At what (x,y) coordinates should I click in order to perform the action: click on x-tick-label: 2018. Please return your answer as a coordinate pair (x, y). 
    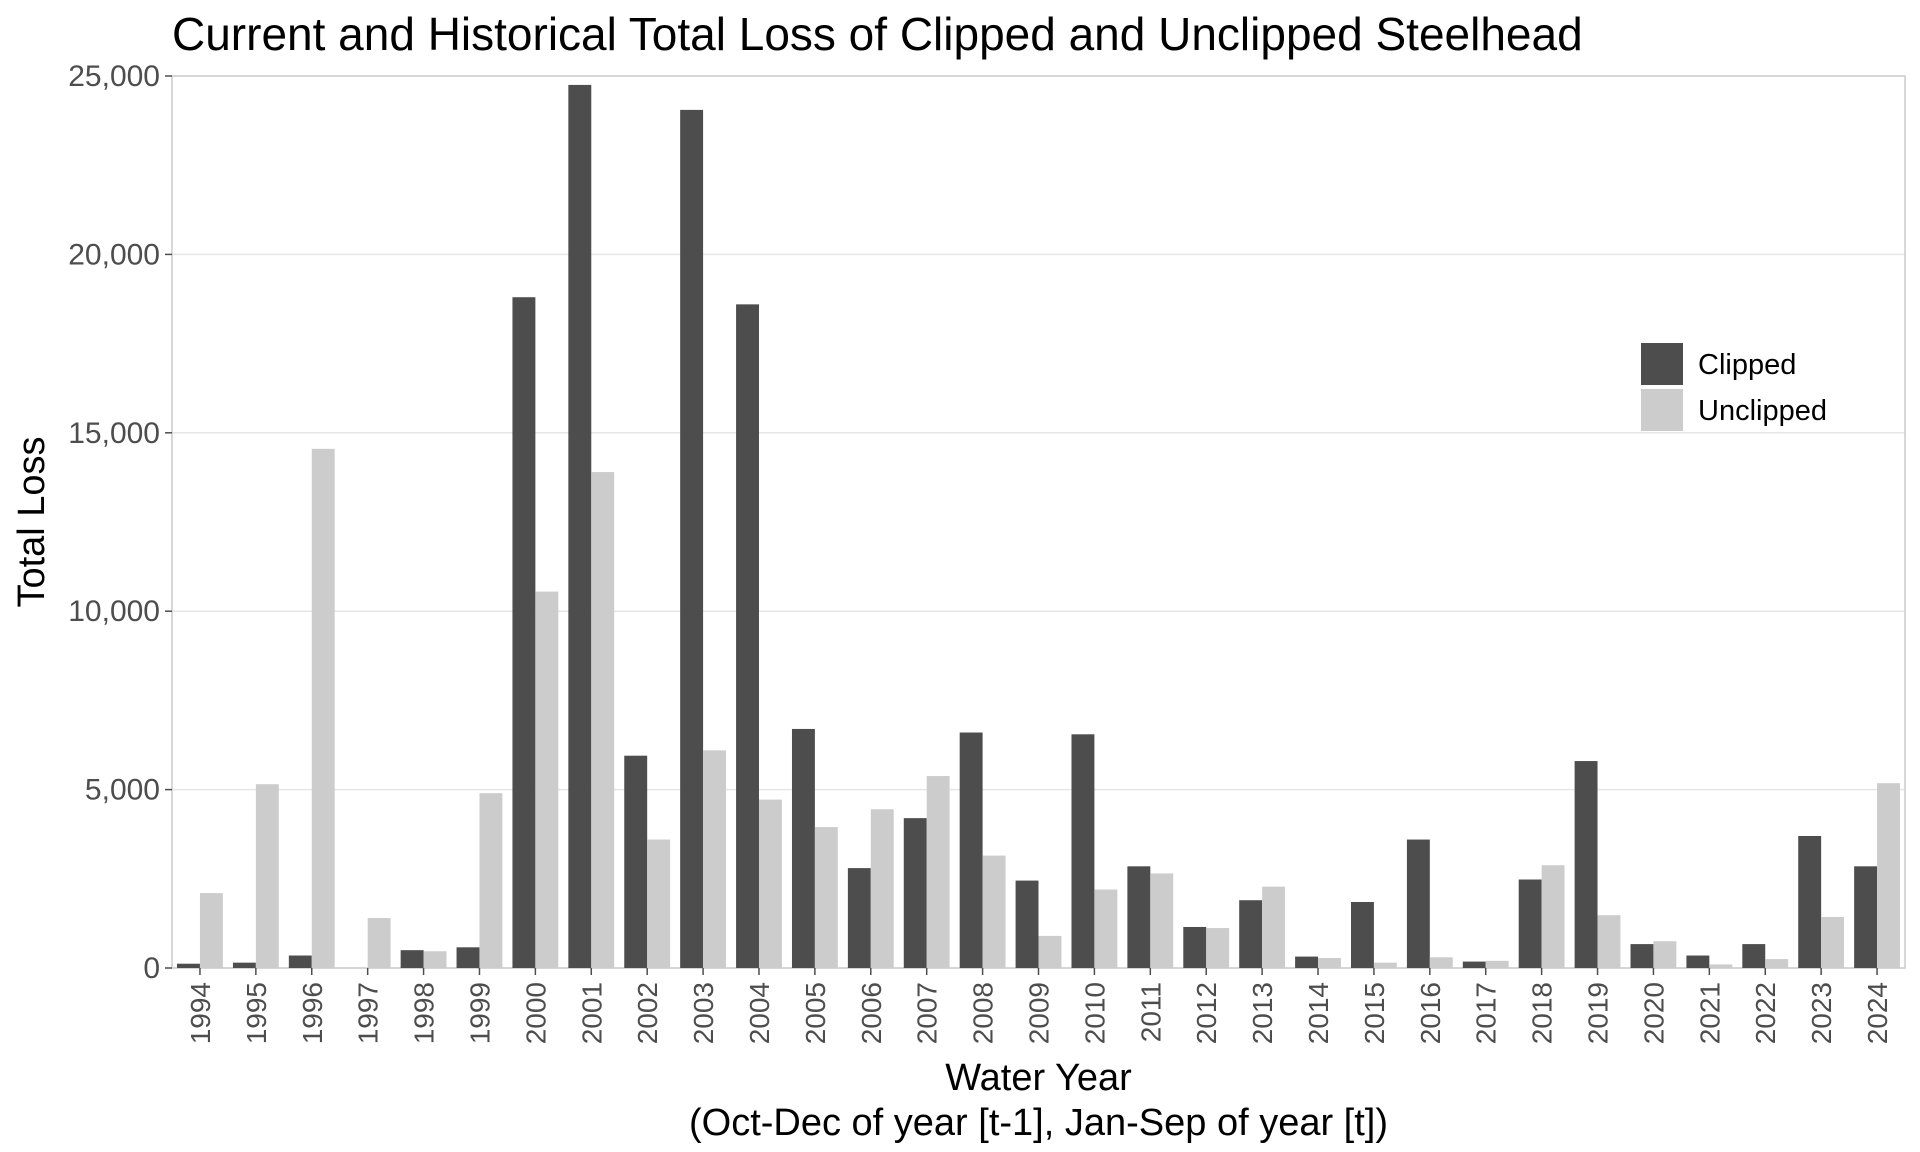
    Looking at the image, I should click on (1542, 1013).